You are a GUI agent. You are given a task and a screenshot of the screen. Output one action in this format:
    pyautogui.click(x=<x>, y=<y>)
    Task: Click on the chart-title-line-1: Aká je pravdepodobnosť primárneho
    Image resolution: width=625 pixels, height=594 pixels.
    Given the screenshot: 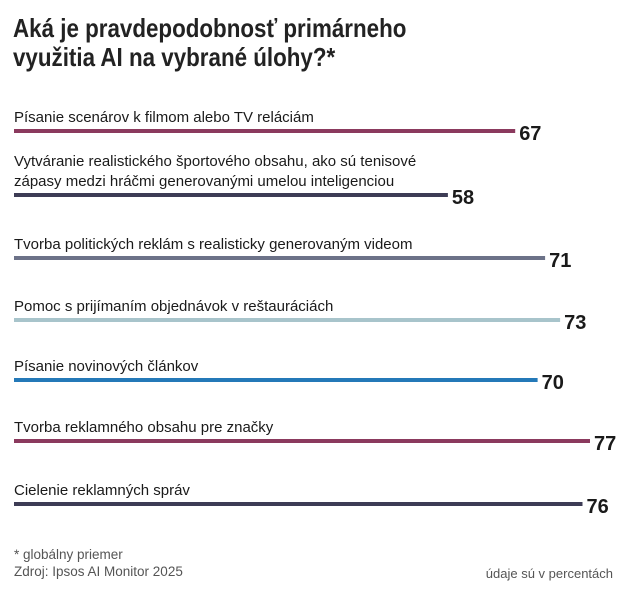 What is the action you would take?
    pyautogui.click(x=210, y=28)
    